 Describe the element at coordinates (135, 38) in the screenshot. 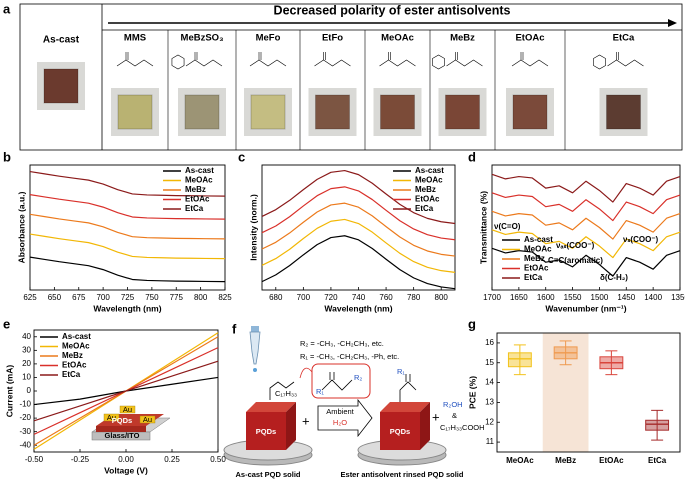

I see `solvent-name: MMS` at that location.